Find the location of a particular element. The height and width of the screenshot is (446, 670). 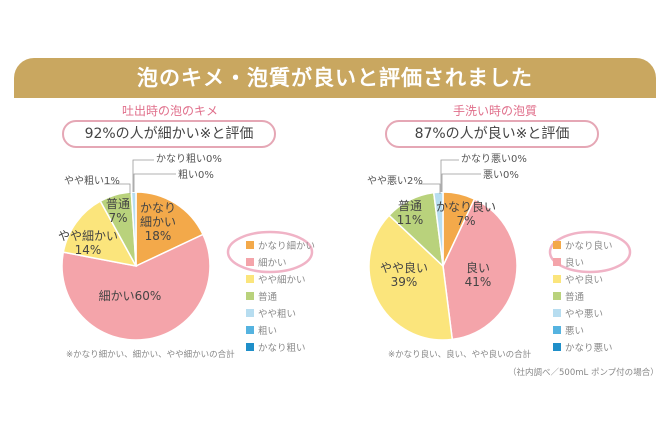

chart1-footnote: ※かなり細かい、細かい、やや細かいの合計 is located at coordinates (150, 355).